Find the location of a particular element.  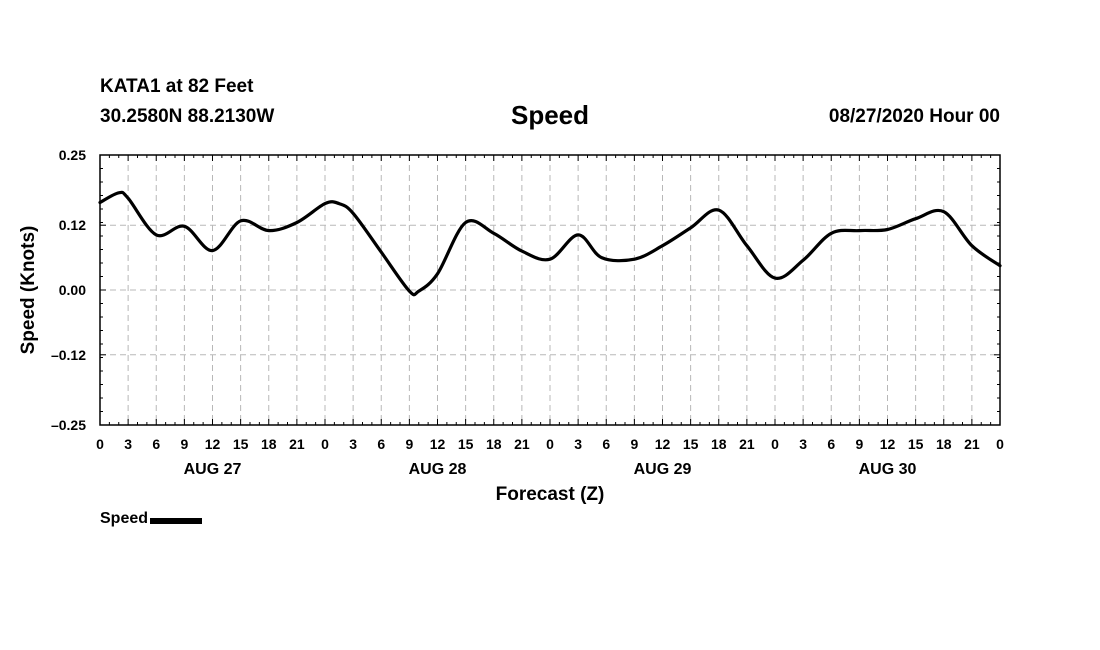

y-tick-label: 0.00 is located at coordinates (72, 290).